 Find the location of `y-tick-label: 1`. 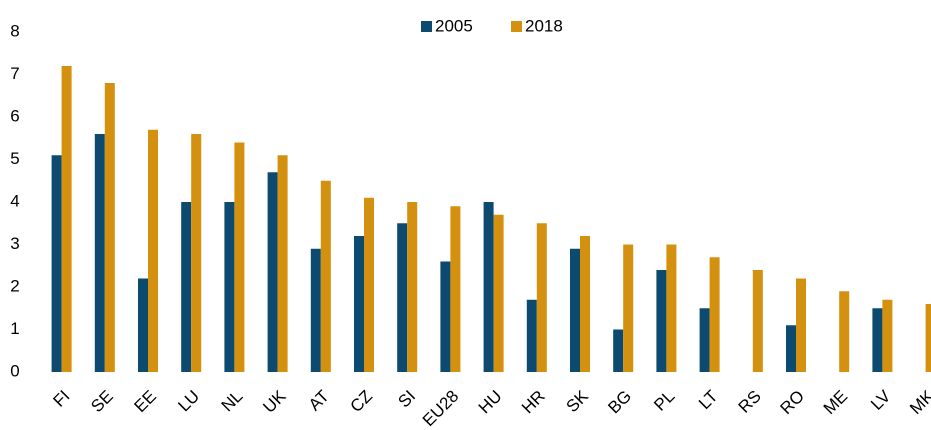

y-tick-label: 1 is located at coordinates (14, 328).